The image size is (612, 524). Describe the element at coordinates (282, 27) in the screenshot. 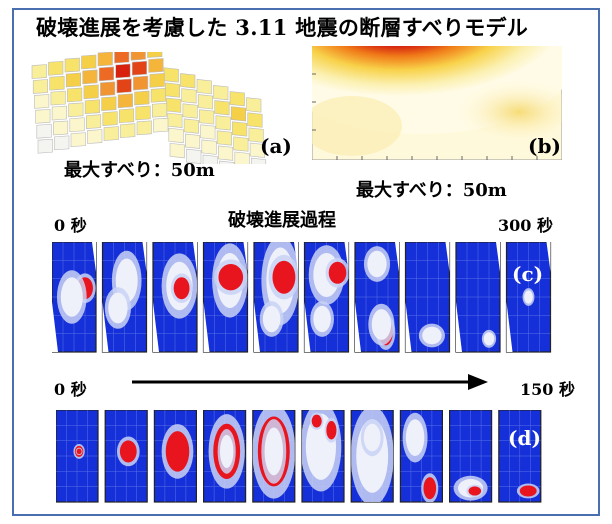

I see `figure-title: 破壊進展を考慮した 3.11 地震の断層すべりモデル` at that location.